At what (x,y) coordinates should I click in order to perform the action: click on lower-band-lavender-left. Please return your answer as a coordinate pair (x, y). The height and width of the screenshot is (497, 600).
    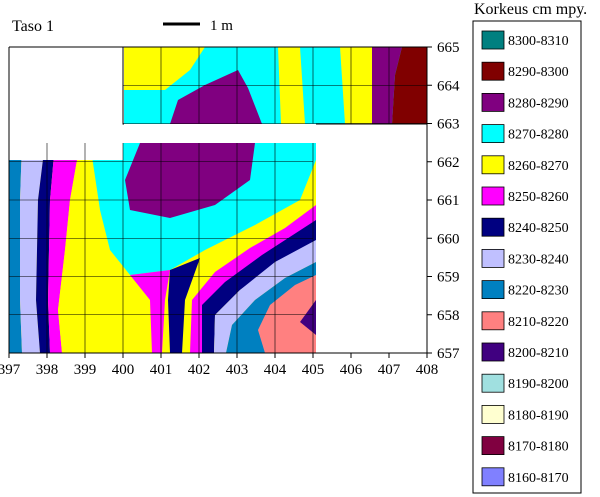
    Looking at the image, I should click on (32, 248).